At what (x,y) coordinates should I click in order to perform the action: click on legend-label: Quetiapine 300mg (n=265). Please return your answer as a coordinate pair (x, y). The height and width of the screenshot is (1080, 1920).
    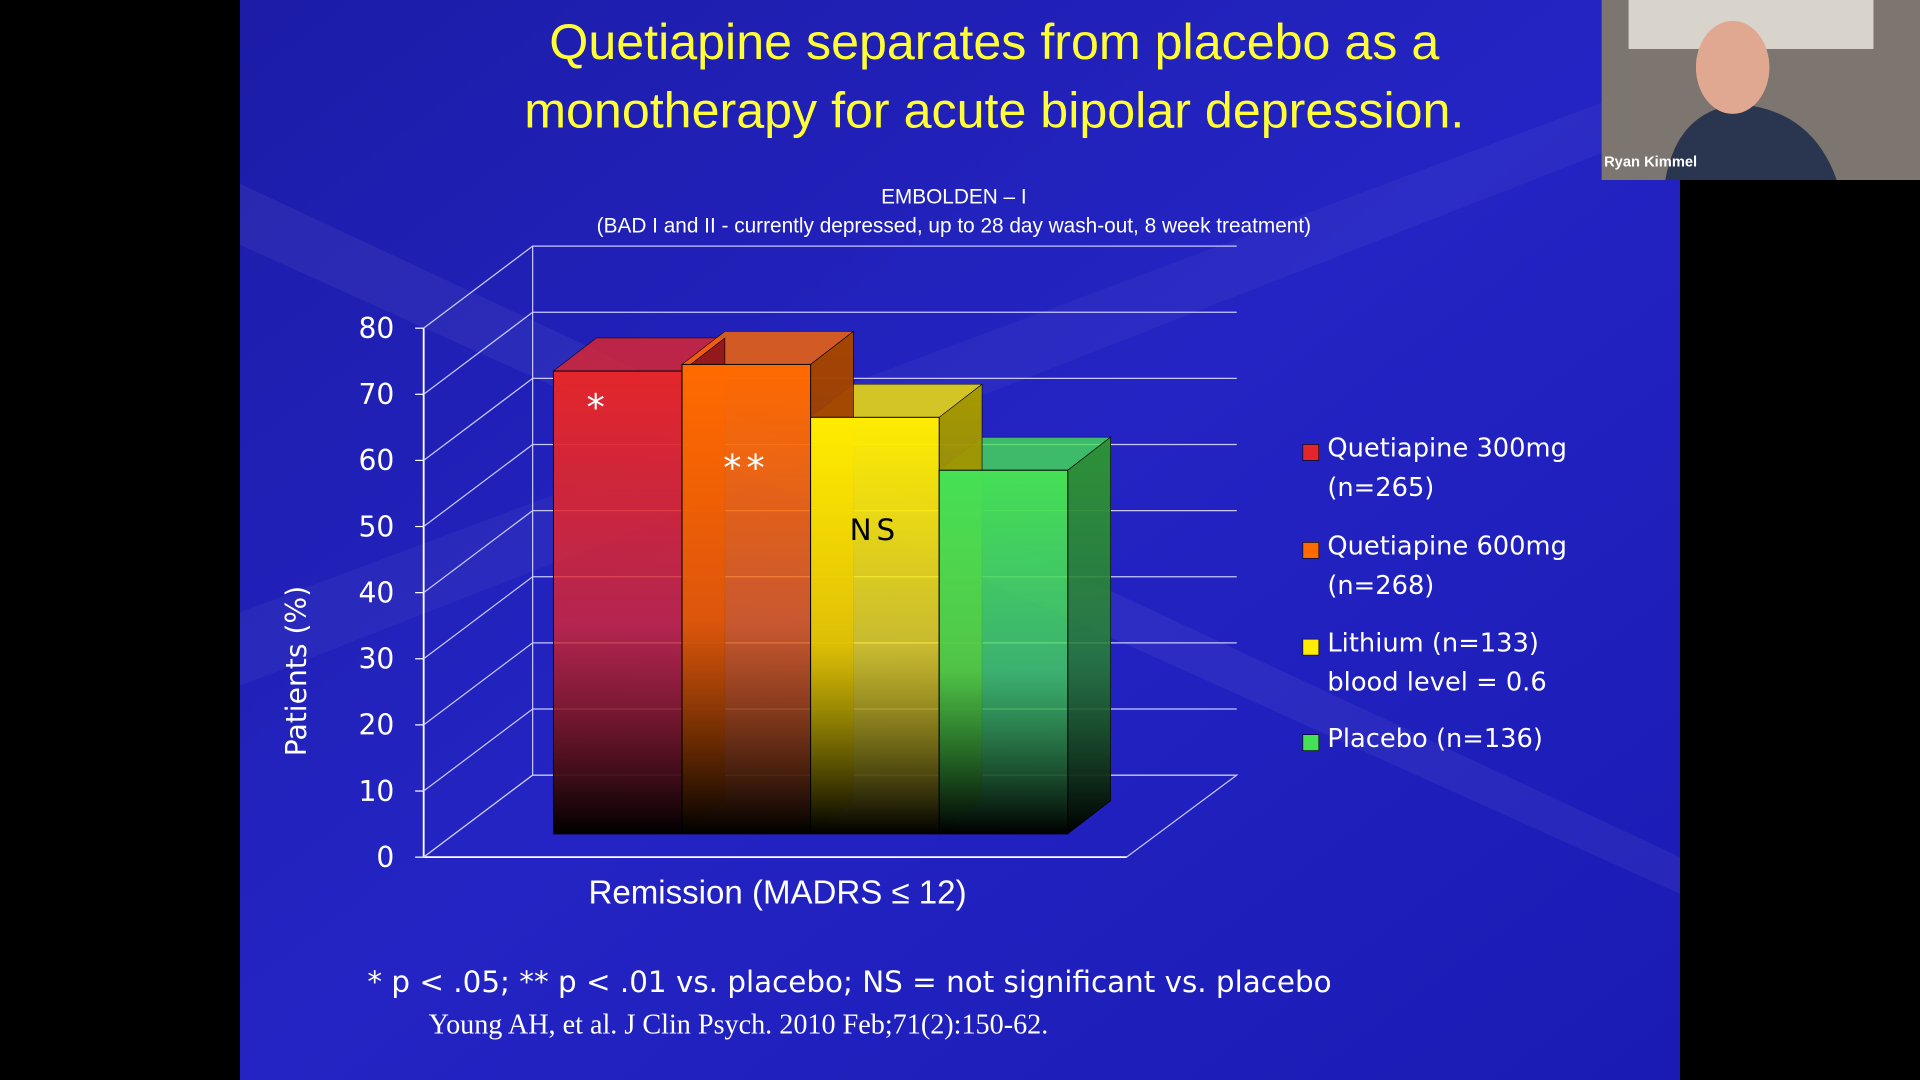
    Looking at the image, I should click on (1447, 468).